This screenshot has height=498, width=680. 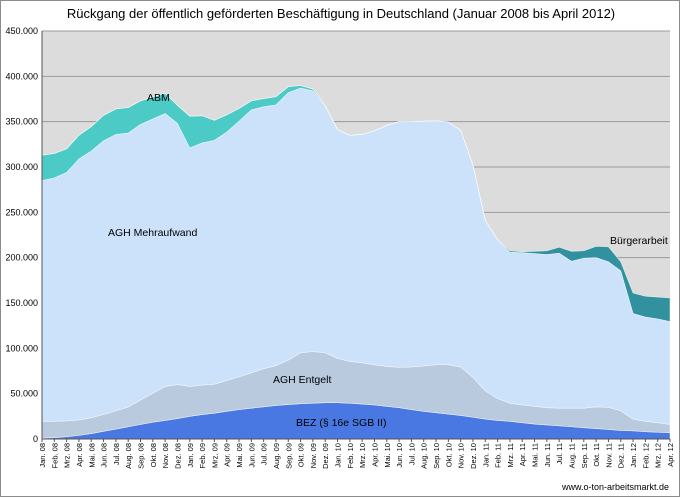 I want to click on series-label-buergerarbeit: Bürgerarbeit, so click(x=639, y=241).